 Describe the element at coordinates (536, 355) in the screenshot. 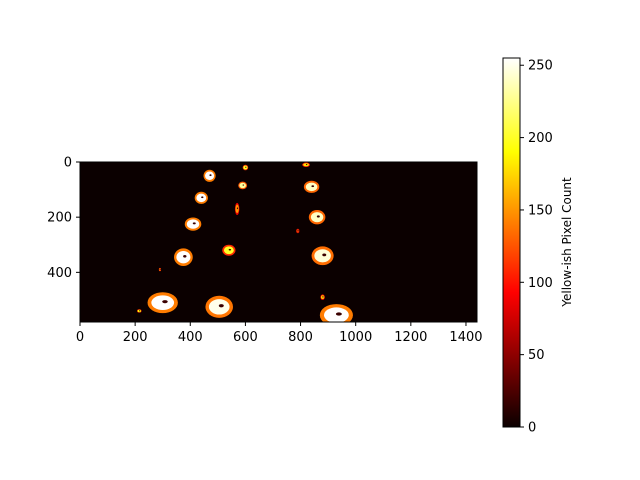

I see `colorbar-tick-label: 50` at that location.